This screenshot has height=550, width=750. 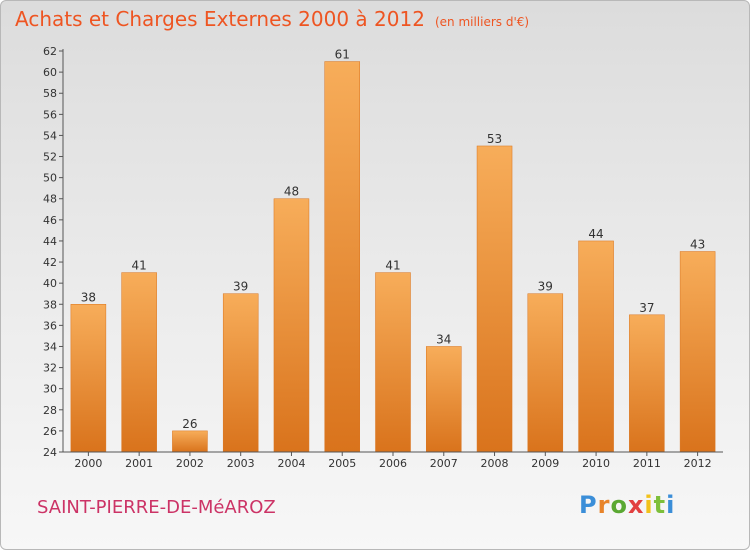 I want to click on bar-2003, so click(x=240, y=373).